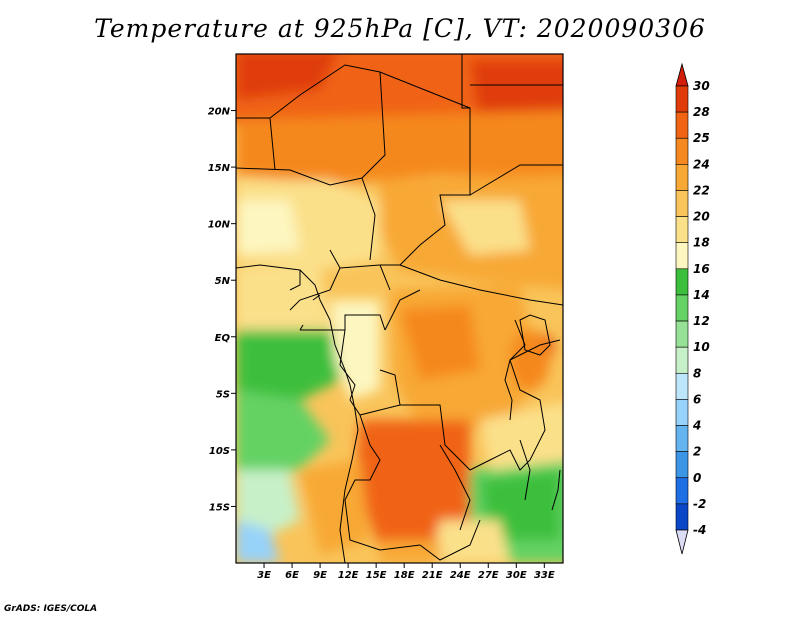 This screenshot has height=618, width=800. What do you see at coordinates (701, 347) in the screenshot?
I see `colorbar-label: 10` at bounding box center [701, 347].